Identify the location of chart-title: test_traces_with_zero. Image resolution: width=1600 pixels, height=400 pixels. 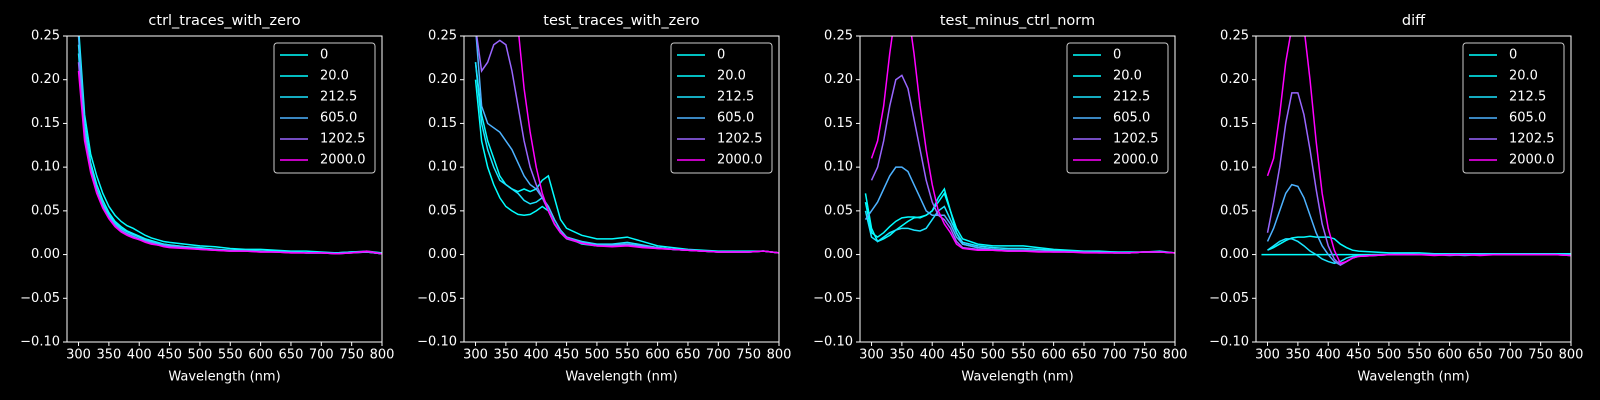
(621, 21).